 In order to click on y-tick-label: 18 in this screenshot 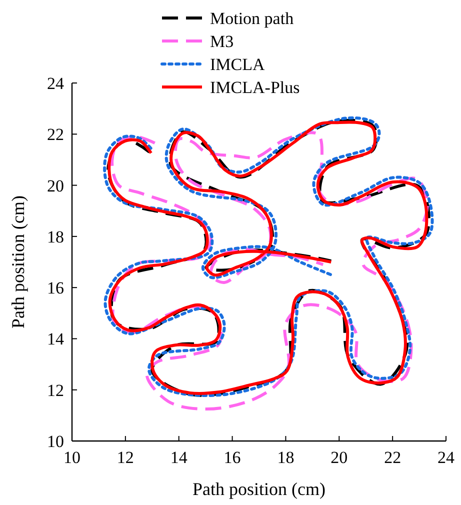, I will do `click(55, 236)`.